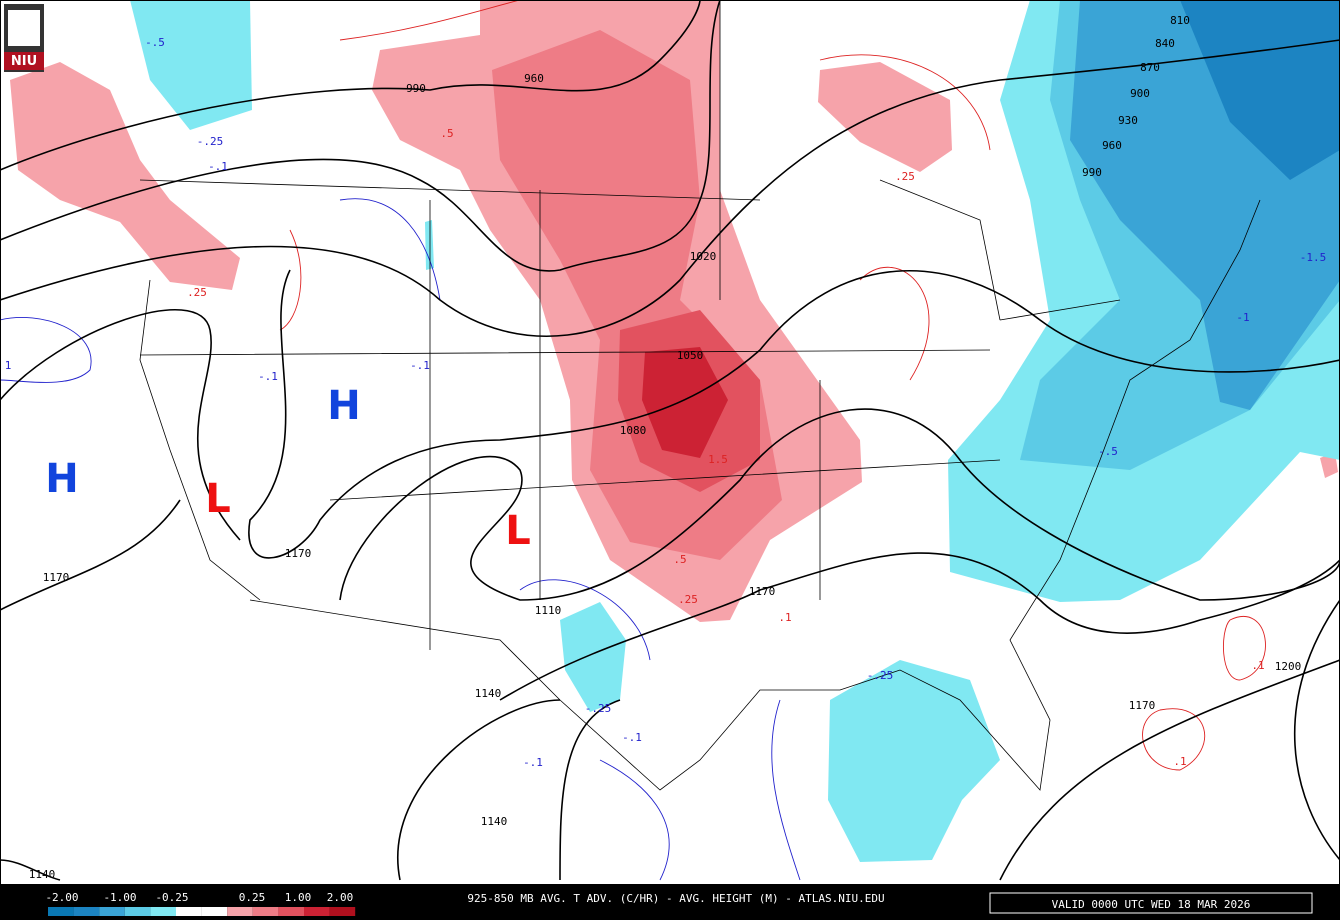 This screenshot has height=920, width=1340. I want to click on legend-label: 2.00, so click(340, 897).